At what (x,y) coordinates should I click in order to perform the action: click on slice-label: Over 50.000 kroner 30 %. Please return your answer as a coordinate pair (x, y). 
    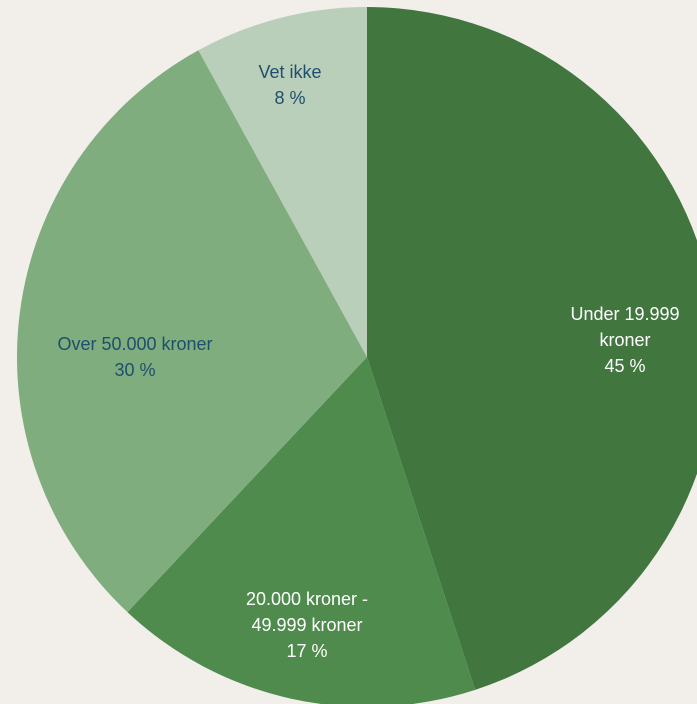
    Looking at the image, I should click on (135, 357).